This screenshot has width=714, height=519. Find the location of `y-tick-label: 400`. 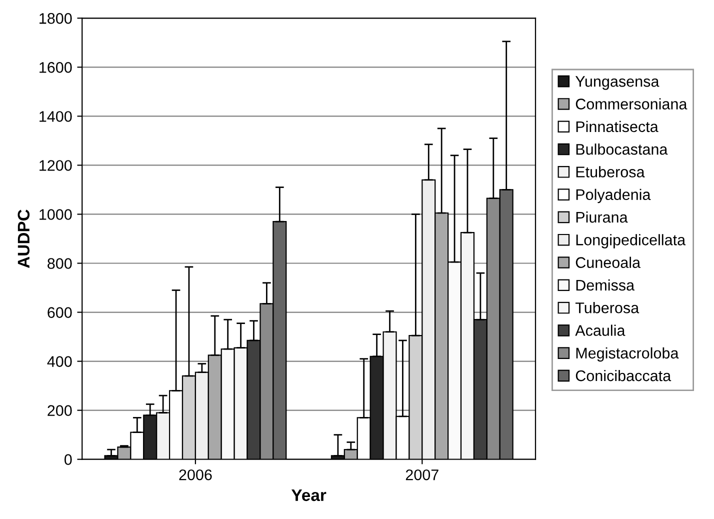

y-tick-label: 400 is located at coordinates (59, 361).